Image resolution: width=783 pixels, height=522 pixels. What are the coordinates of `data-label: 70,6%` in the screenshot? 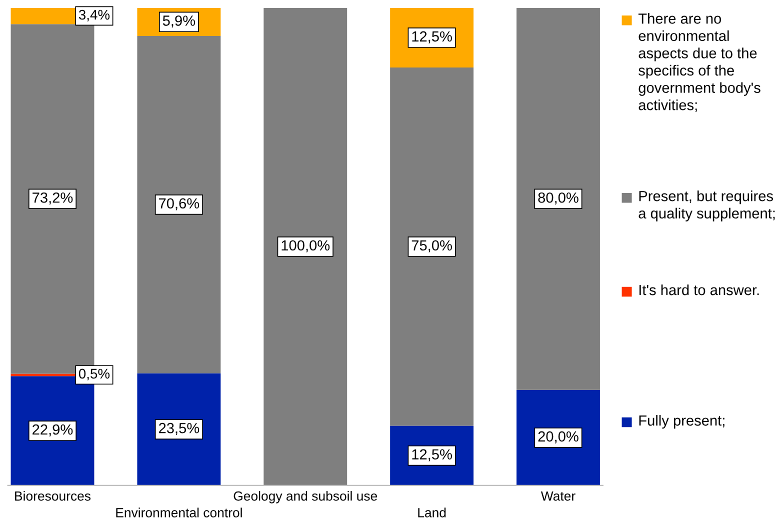 It's located at (179, 204).